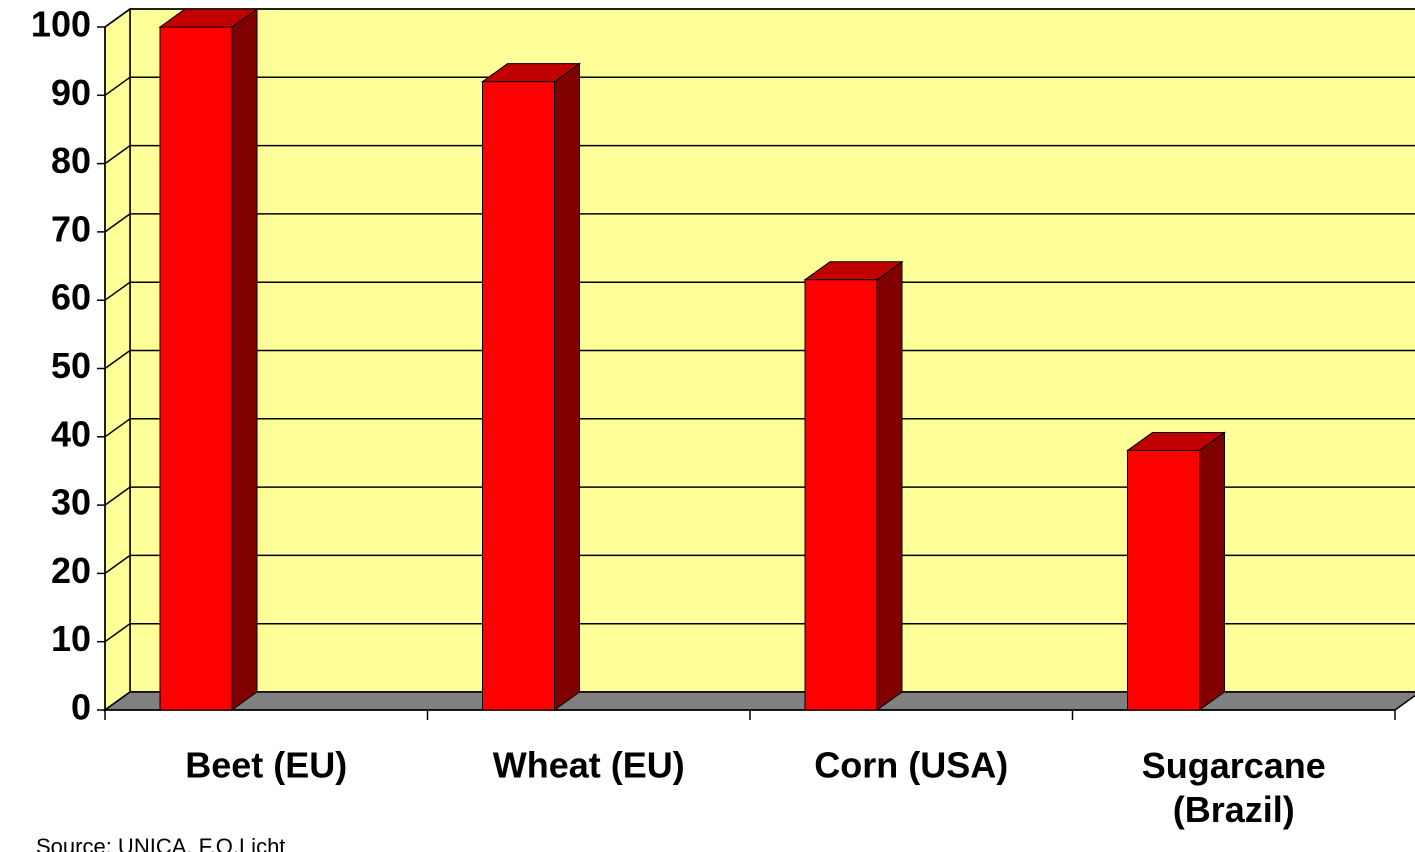 Image resolution: width=1415 pixels, height=852 pixels. What do you see at coordinates (81, 707) in the screenshot?
I see `y-tick-label: 0` at bounding box center [81, 707].